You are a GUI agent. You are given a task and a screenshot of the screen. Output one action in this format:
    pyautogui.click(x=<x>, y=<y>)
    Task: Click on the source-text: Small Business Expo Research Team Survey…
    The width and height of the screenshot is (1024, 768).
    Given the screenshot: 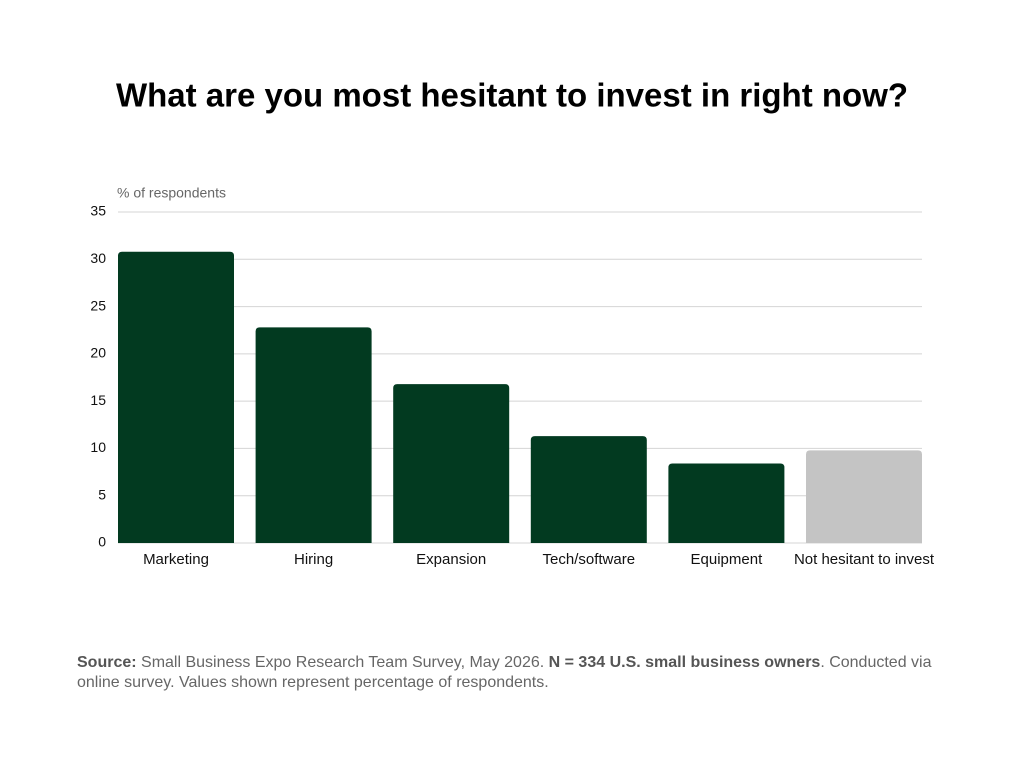 What is the action you would take?
    pyautogui.click(x=343, y=662)
    